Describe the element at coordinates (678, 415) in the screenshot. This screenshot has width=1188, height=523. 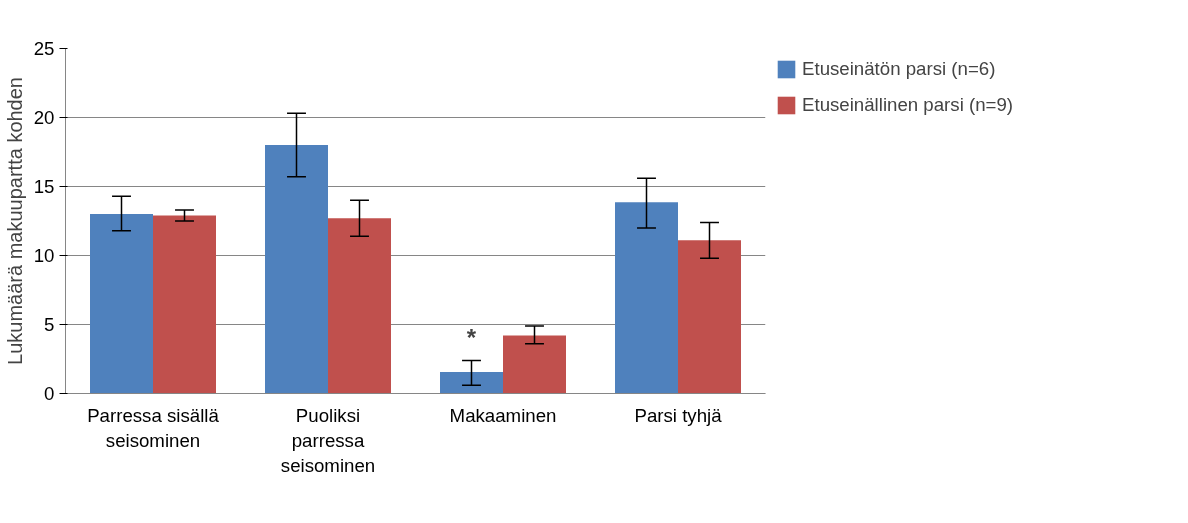
I see `x-tick-label: Parsi tyhjä` at that location.